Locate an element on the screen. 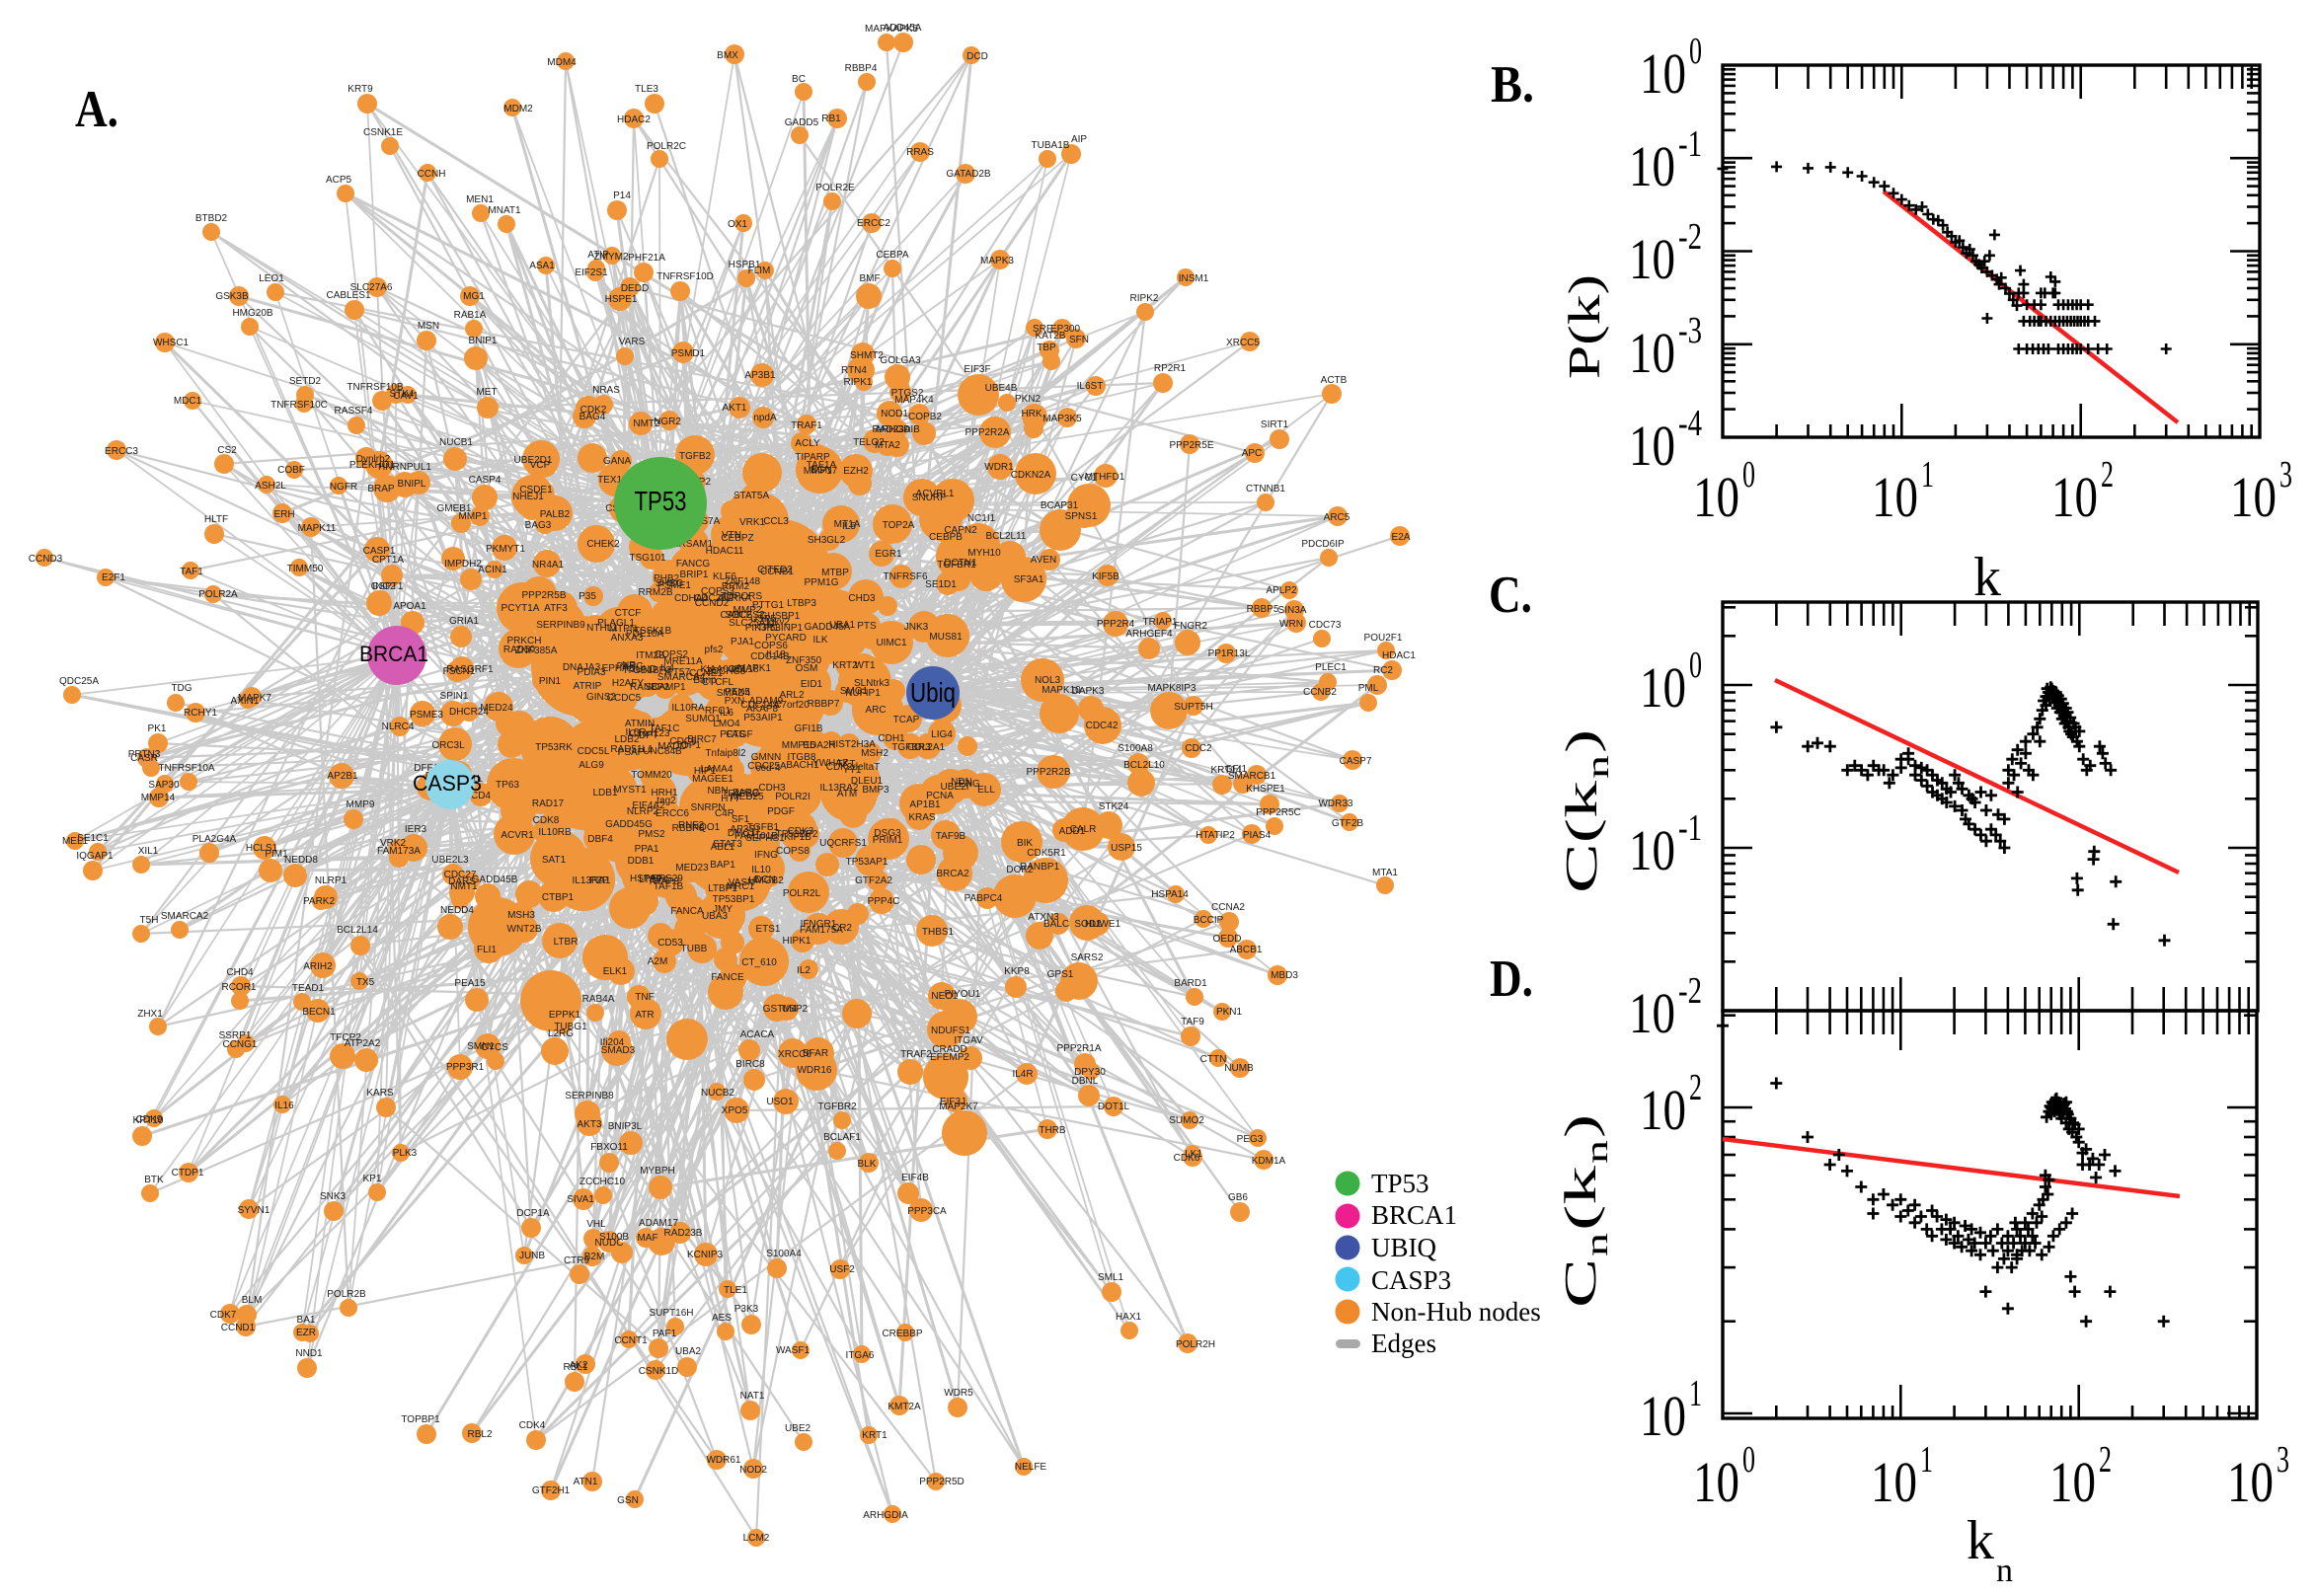 The width and height of the screenshot is (2316, 1596). svg-text: IL6ST is located at coordinates (1090, 386).